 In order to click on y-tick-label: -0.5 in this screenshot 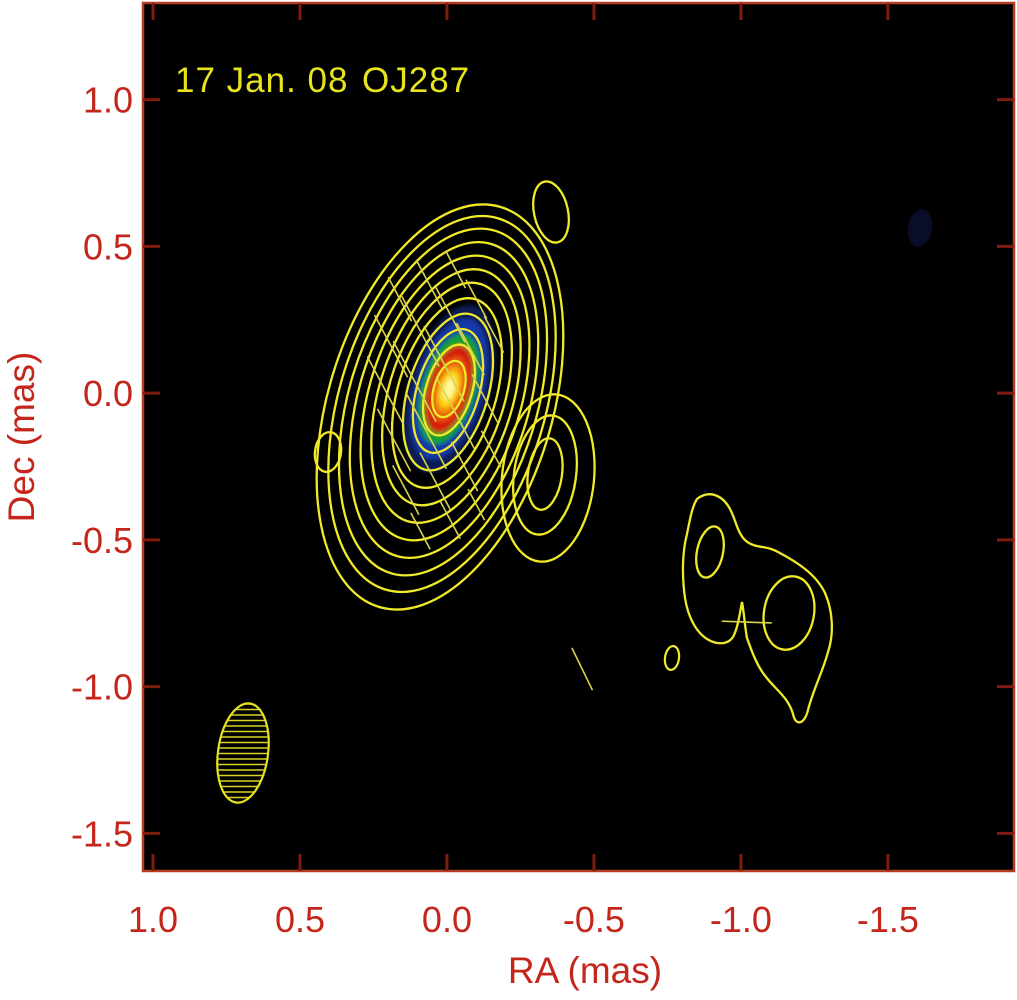, I will do `click(102, 540)`.